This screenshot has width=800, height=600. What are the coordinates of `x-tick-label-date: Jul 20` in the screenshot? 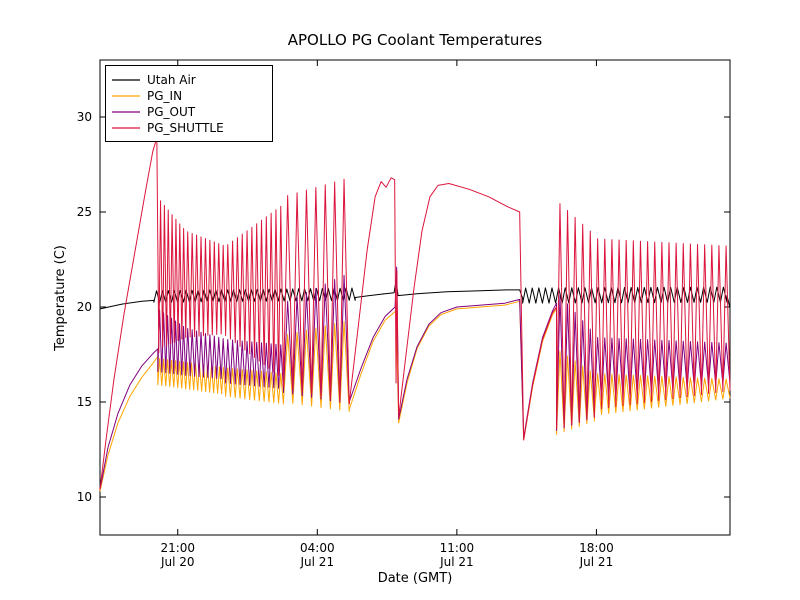 It's located at (177, 562).